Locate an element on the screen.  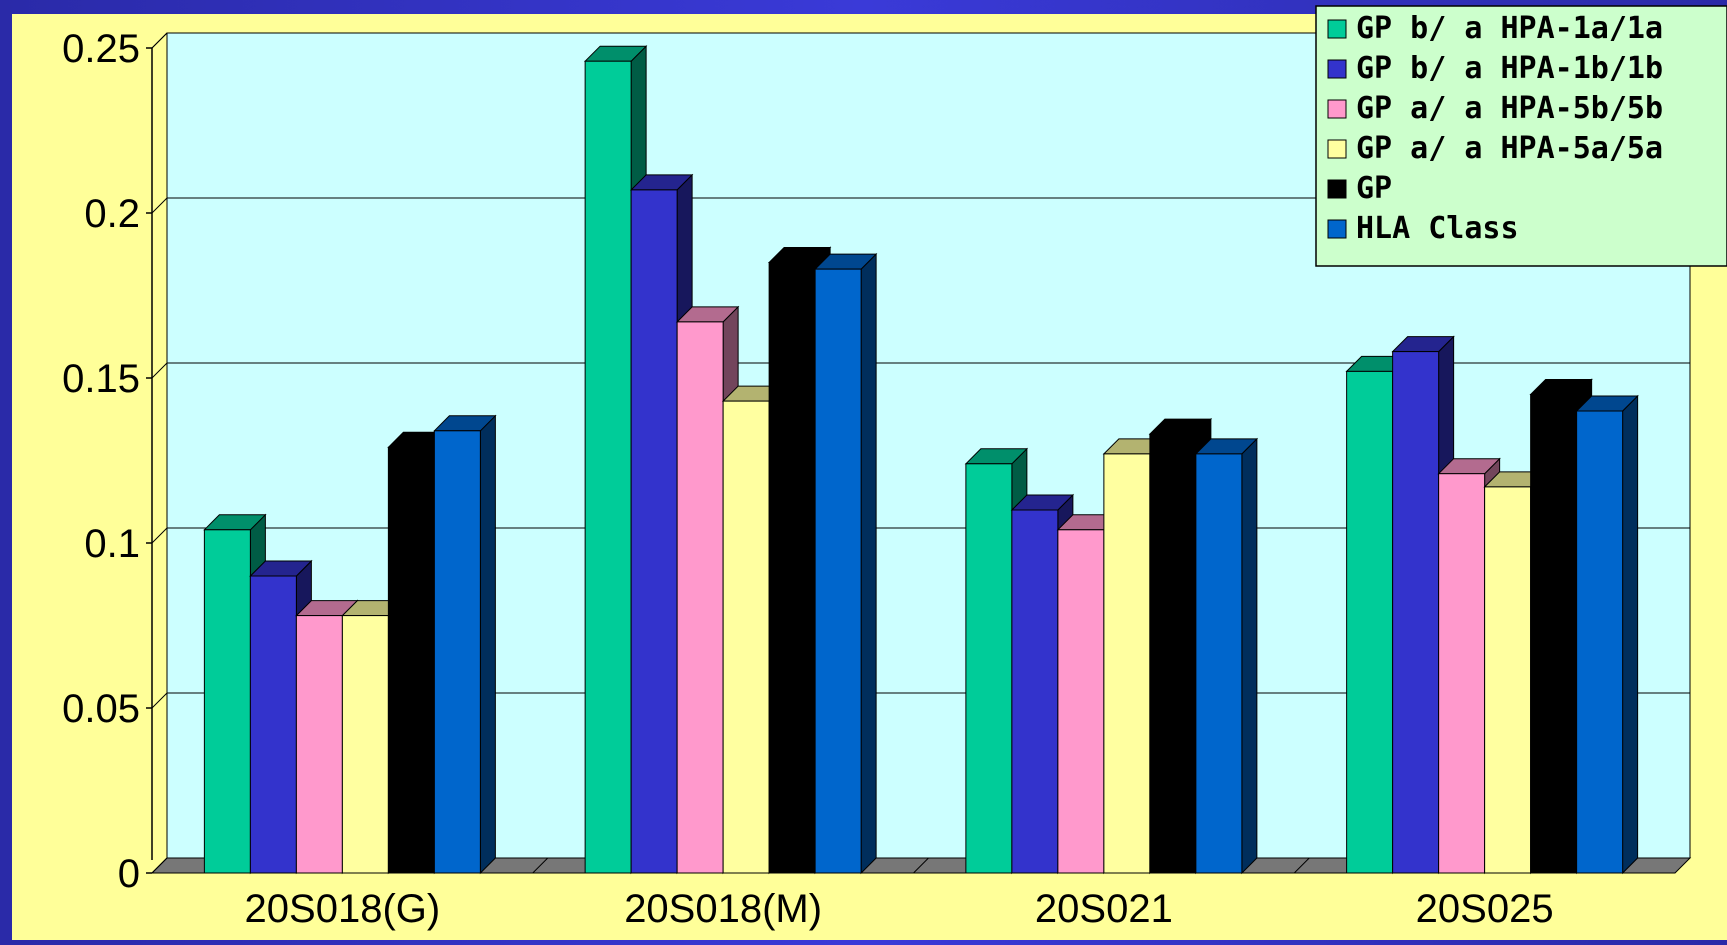
legend-label: GP b/ a HPA-1a/1a is located at coordinates (1509, 28).